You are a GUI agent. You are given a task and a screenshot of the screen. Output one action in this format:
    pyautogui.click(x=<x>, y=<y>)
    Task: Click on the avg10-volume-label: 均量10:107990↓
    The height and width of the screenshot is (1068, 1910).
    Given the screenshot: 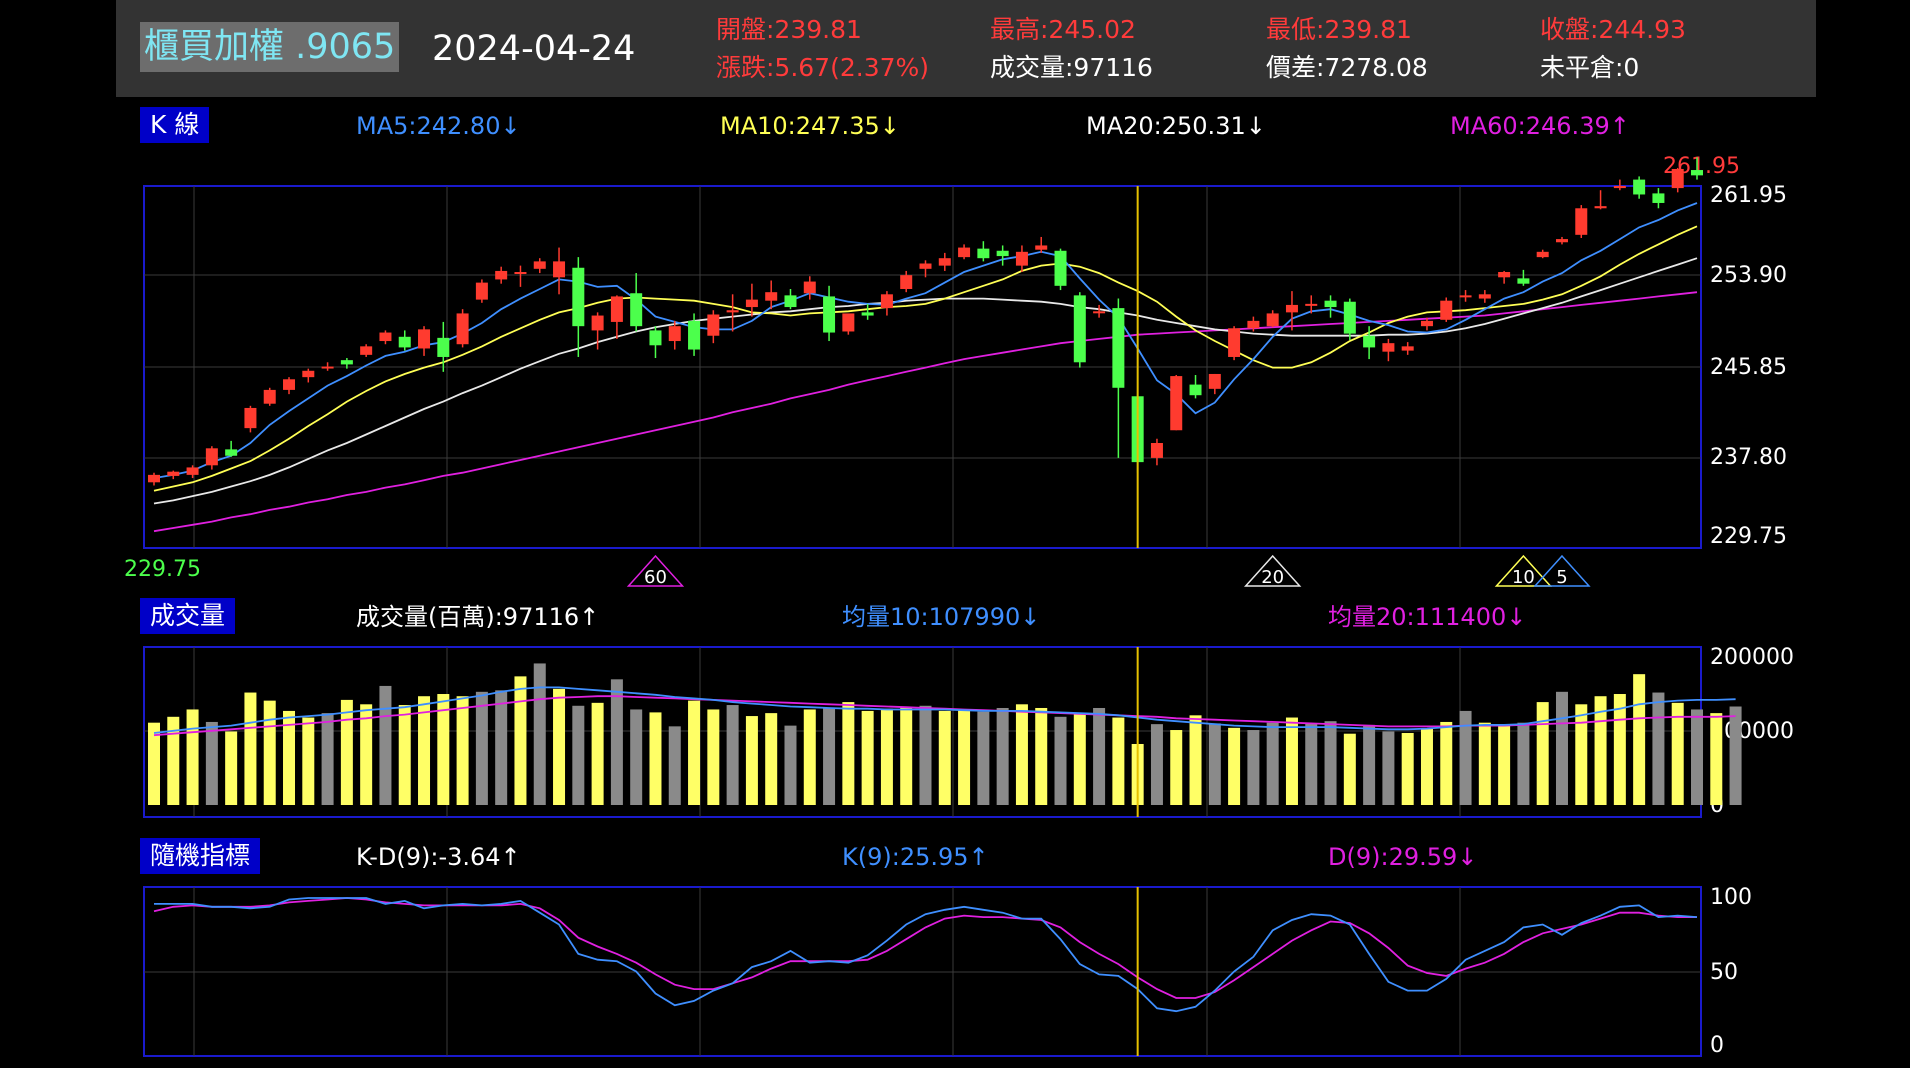 What is the action you would take?
    pyautogui.click(x=941, y=617)
    